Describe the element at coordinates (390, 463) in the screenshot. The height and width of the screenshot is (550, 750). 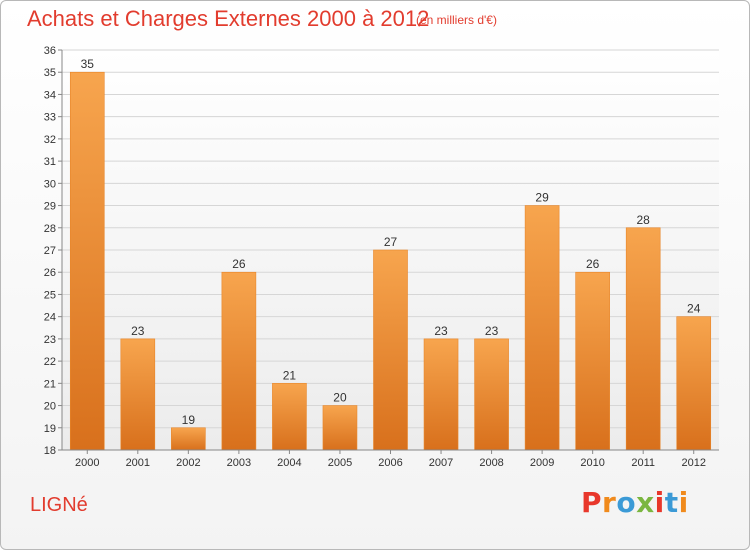
I see `x-tick-label: 2006` at that location.